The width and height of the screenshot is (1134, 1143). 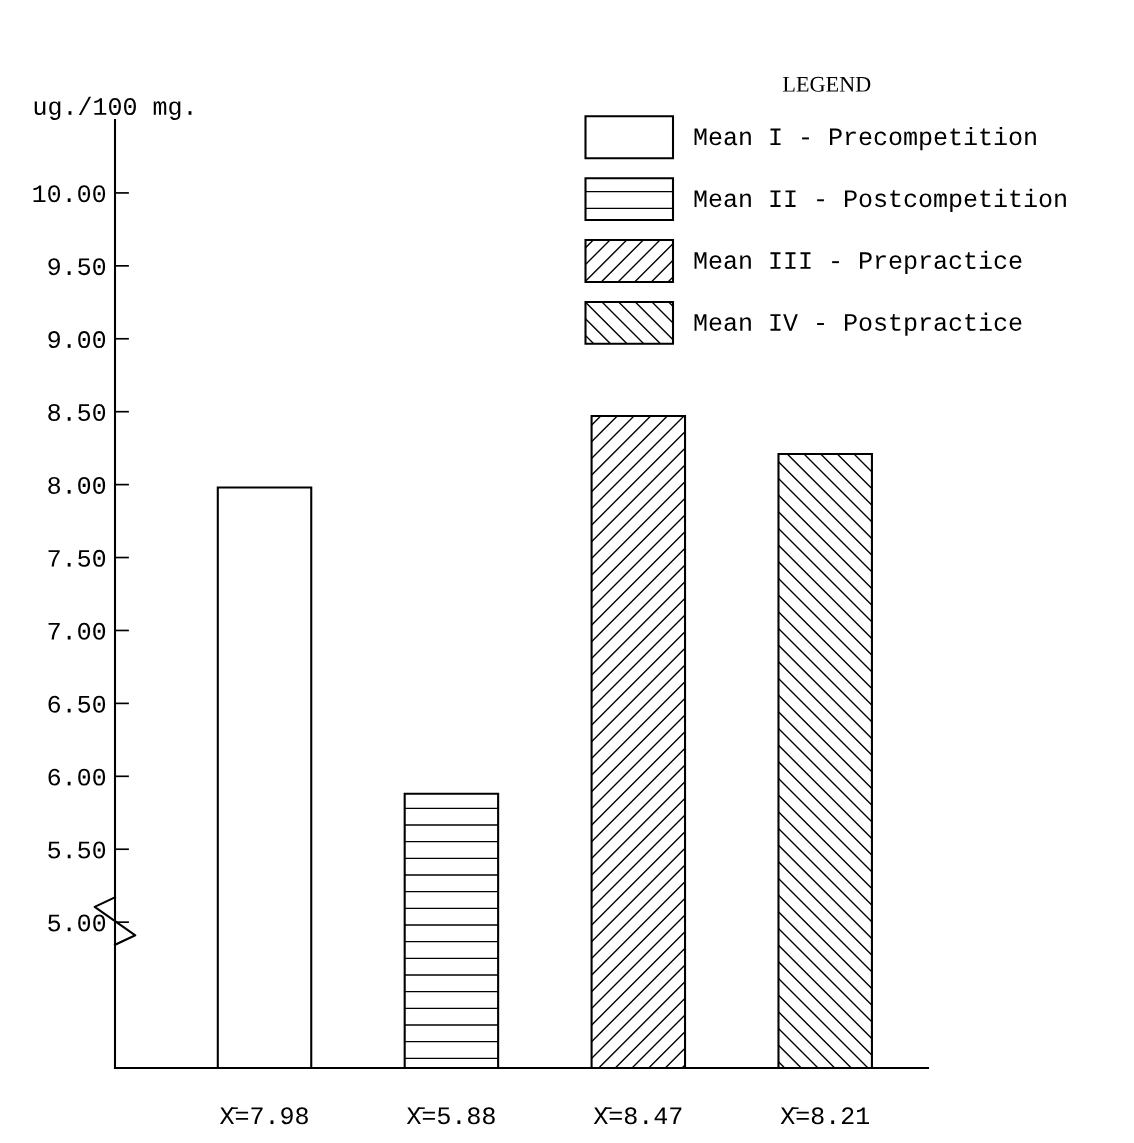 What do you see at coordinates (77, 340) in the screenshot?
I see `y-tick-label: 9.00` at bounding box center [77, 340].